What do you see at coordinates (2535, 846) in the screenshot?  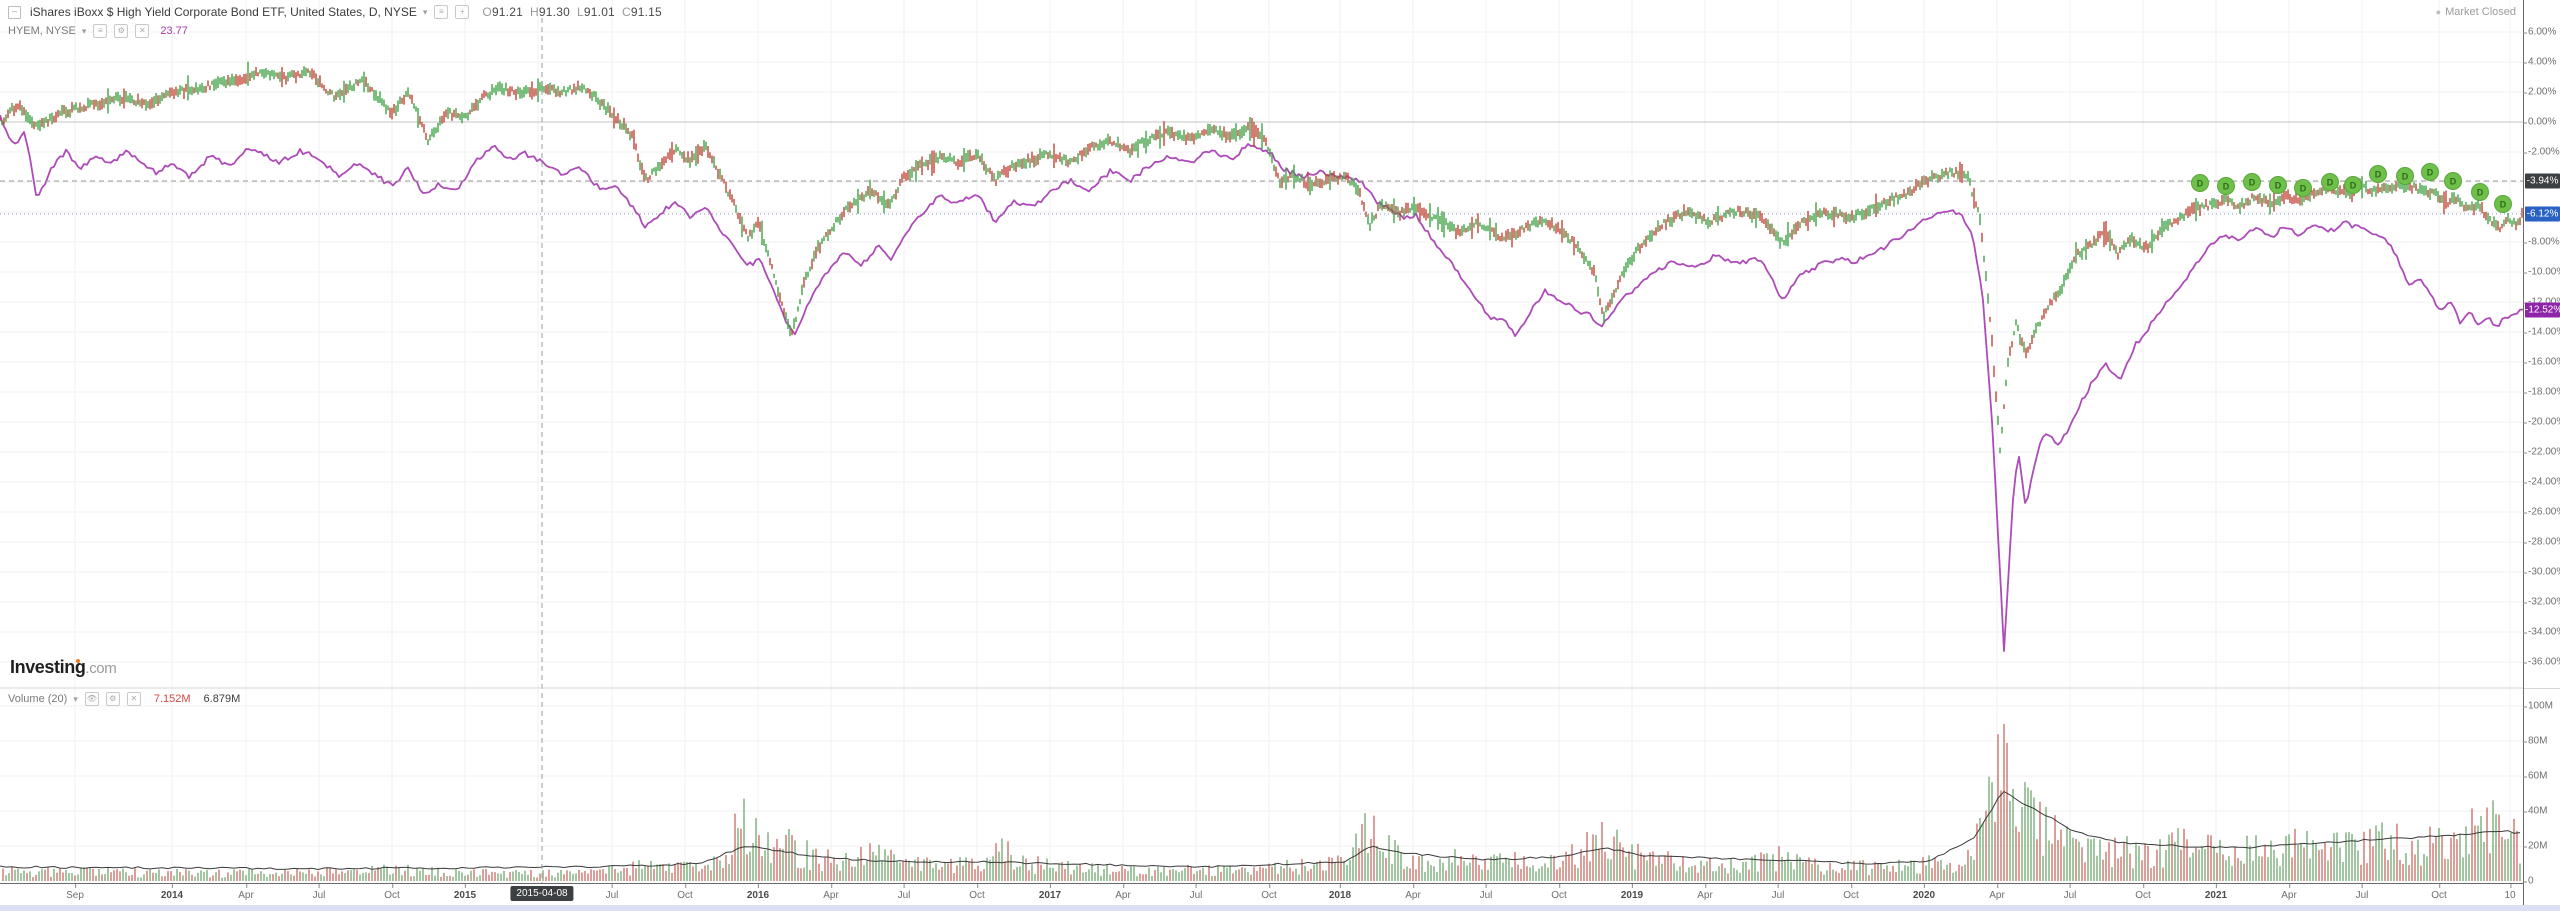 I see `y-axis-label: 20M` at bounding box center [2535, 846].